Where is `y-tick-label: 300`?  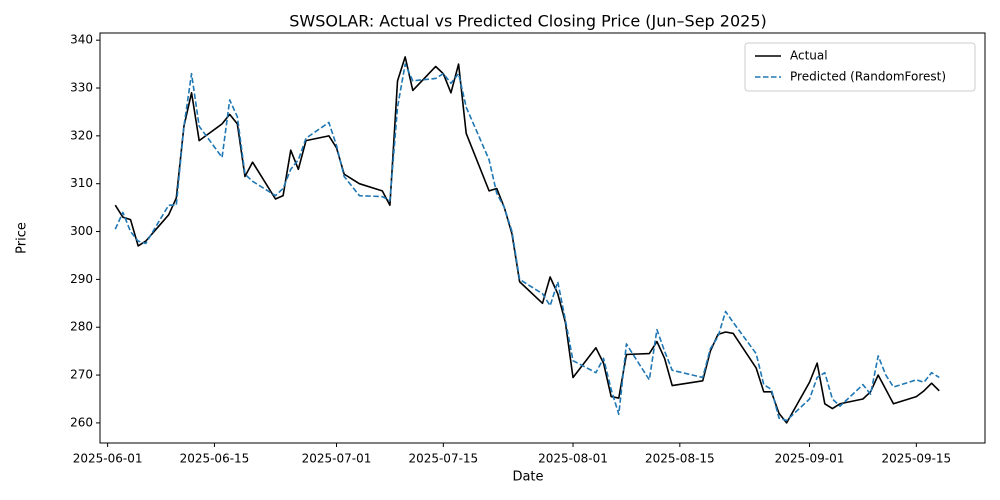 y-tick-label: 300 is located at coordinates (81, 231).